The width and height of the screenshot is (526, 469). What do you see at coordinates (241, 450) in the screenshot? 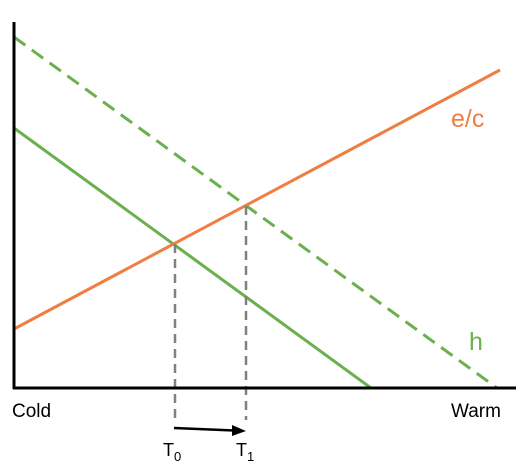
I see `t1-label-base: T` at bounding box center [241, 450].